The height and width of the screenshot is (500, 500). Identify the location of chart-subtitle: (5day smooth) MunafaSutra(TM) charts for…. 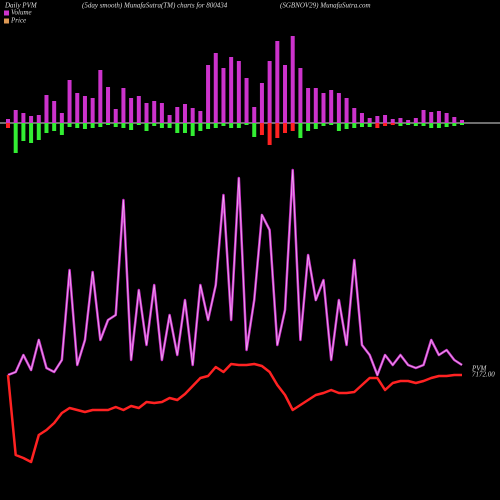
(155, 6).